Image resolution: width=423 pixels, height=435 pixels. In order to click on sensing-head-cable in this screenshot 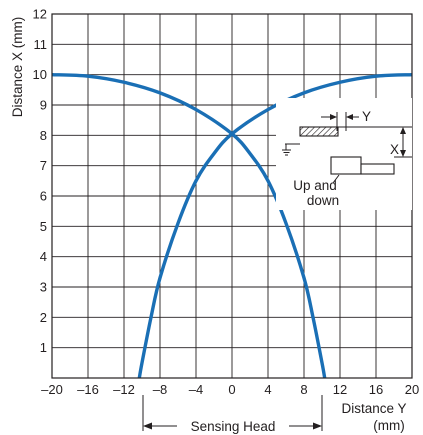, I will do `click(377, 169)`.